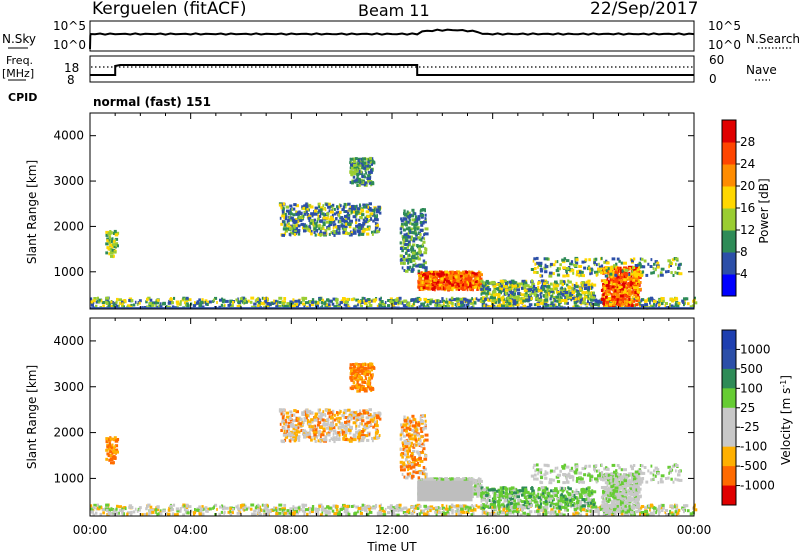 The image size is (800, 554). What do you see at coordinates (22, 97) in the screenshot?
I see `cpid-label: CPID` at bounding box center [22, 97].